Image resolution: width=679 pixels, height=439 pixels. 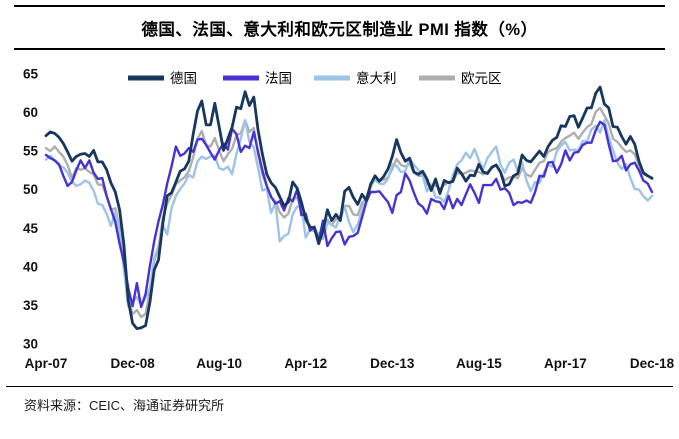 I want to click on chart-title: 德国、法国、意大利和欧元区制造业 PMI 指数（%）, so click(x=339, y=27).